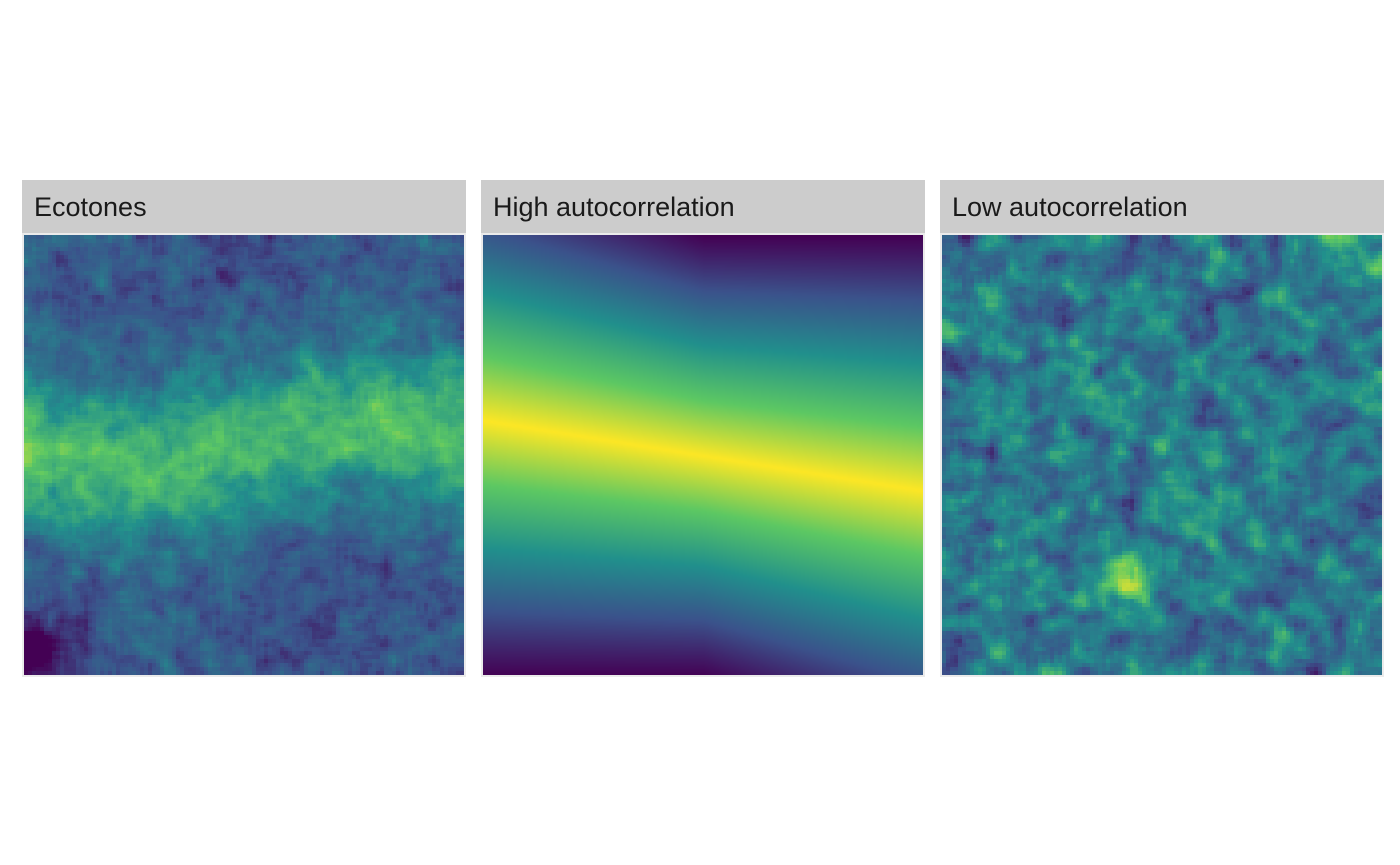 This screenshot has height=865, width=1400. Describe the element at coordinates (244, 206) in the screenshot. I see `facet-strip: Ecotones` at that location.